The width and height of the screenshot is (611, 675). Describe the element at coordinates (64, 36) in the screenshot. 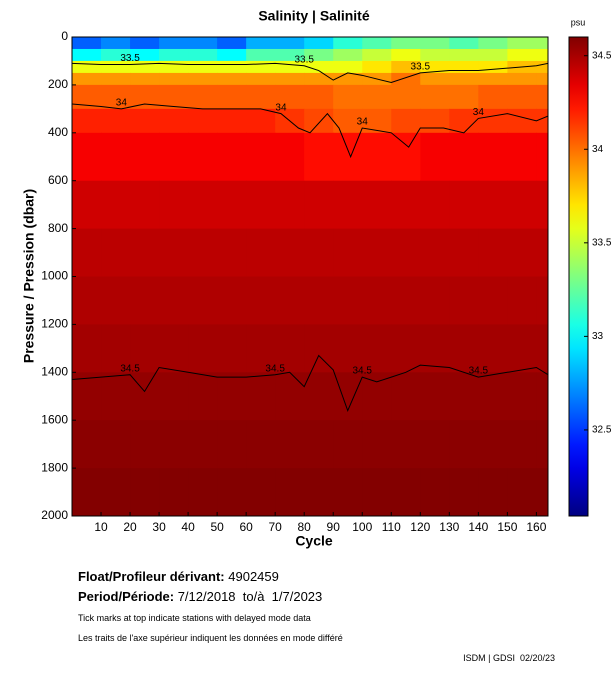

I see `y-tick-label: 0` at that location.